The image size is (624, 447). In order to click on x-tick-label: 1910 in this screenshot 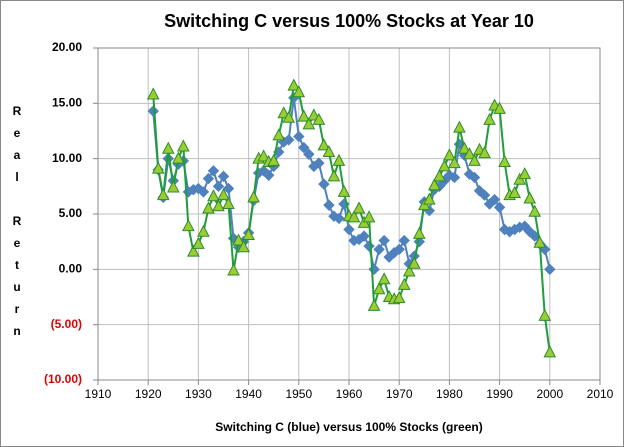, I will do `click(98, 394)`.